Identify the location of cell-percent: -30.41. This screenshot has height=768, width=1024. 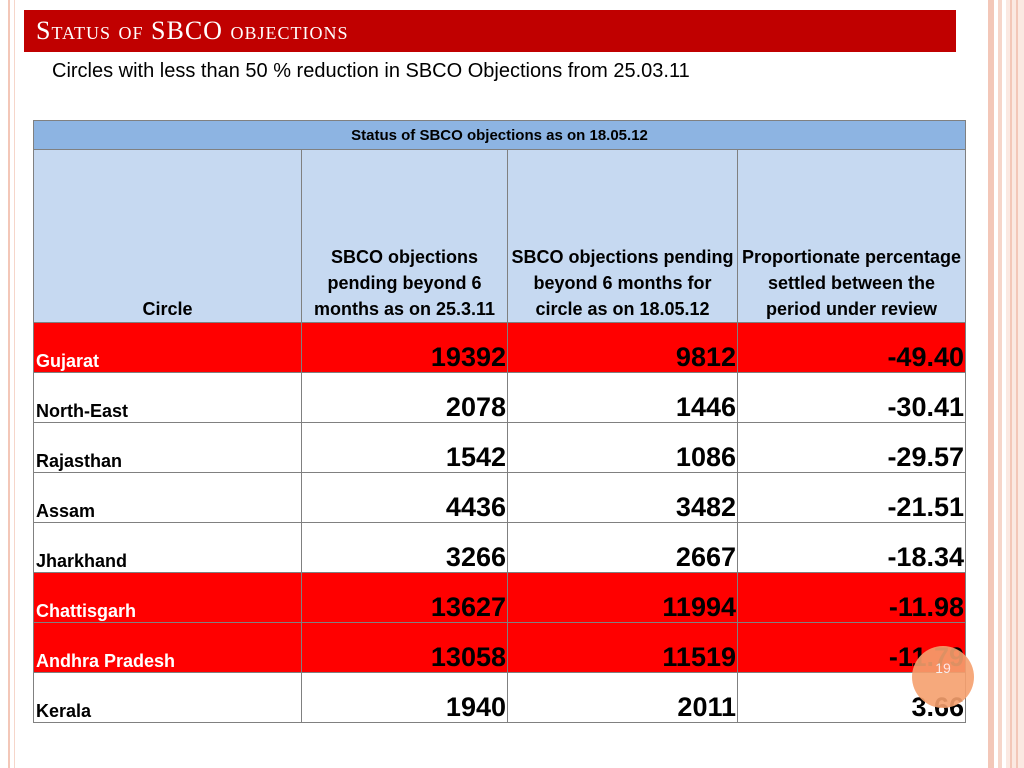
(851, 397).